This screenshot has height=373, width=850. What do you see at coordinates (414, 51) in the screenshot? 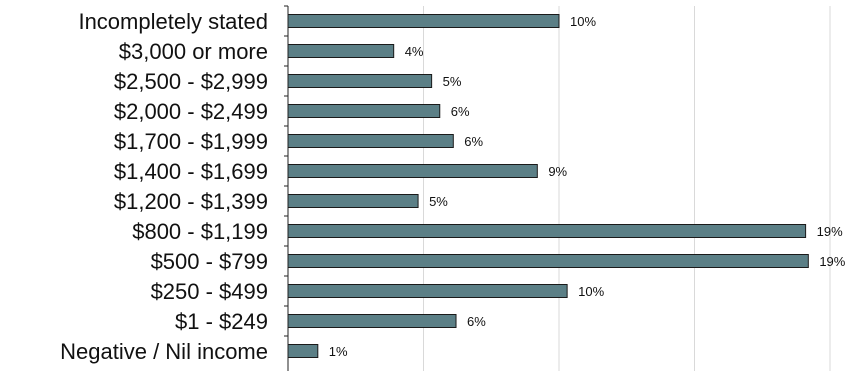
I see `value-label: 4%` at bounding box center [414, 51].